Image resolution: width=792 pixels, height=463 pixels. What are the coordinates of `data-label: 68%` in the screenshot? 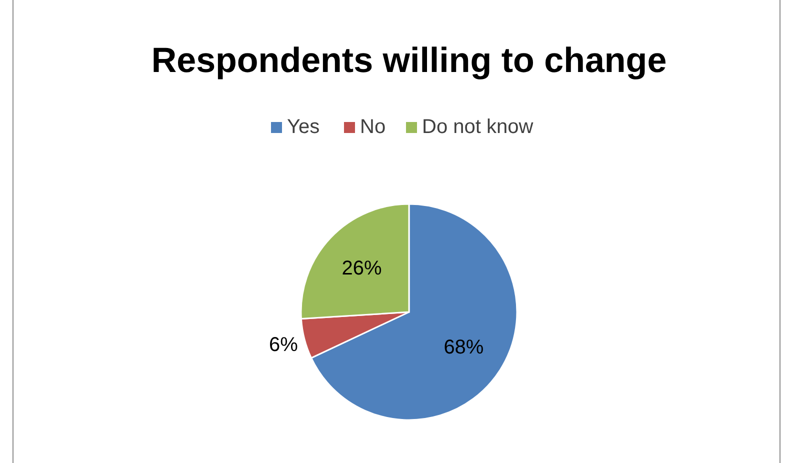 It's located at (464, 347).